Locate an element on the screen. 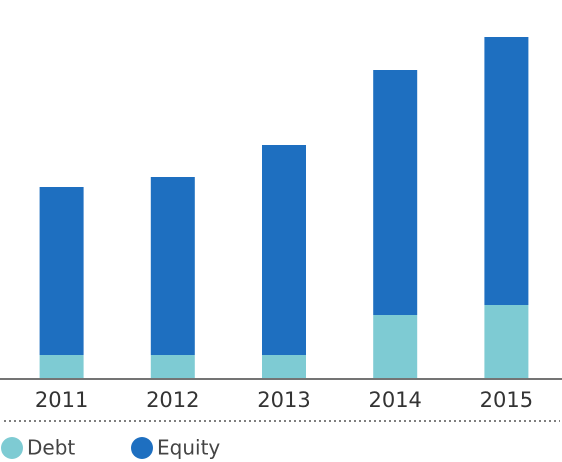 The image size is (562, 462). legend-label: Equity is located at coordinates (188, 448).